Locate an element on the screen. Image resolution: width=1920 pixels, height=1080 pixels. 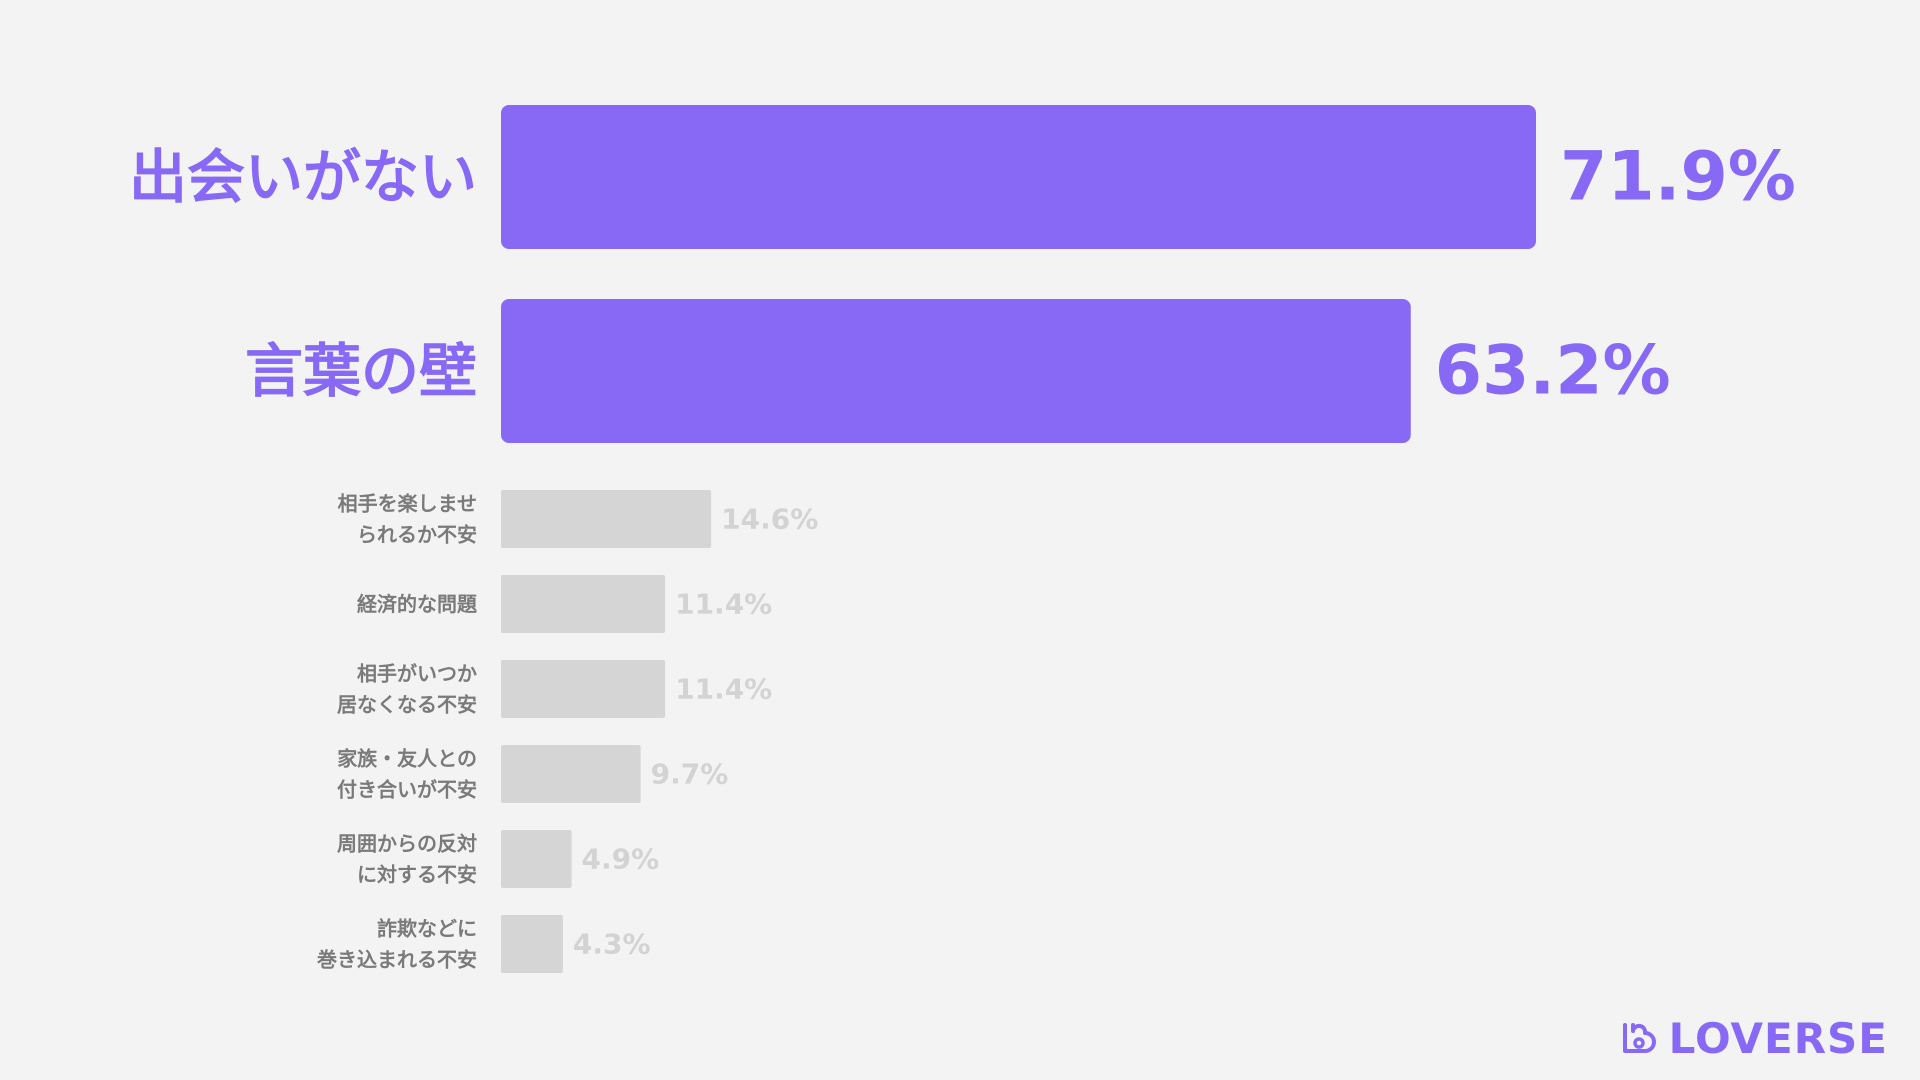
category-label-line: 相手がいつか is located at coordinates (417, 674).